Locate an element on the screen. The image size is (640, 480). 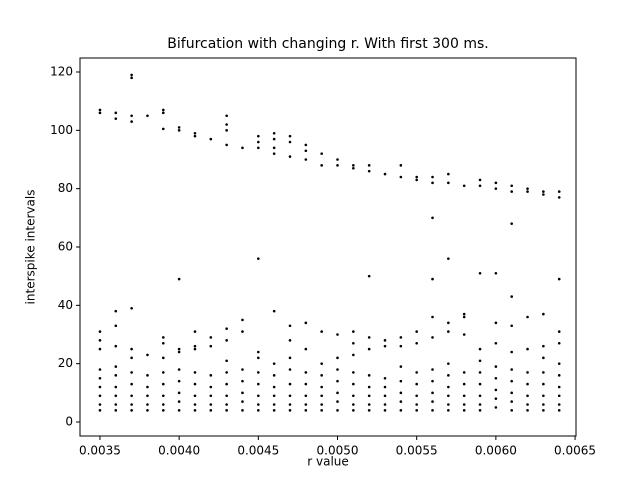
x-tick-label: 0.0045 is located at coordinates (258, 451).